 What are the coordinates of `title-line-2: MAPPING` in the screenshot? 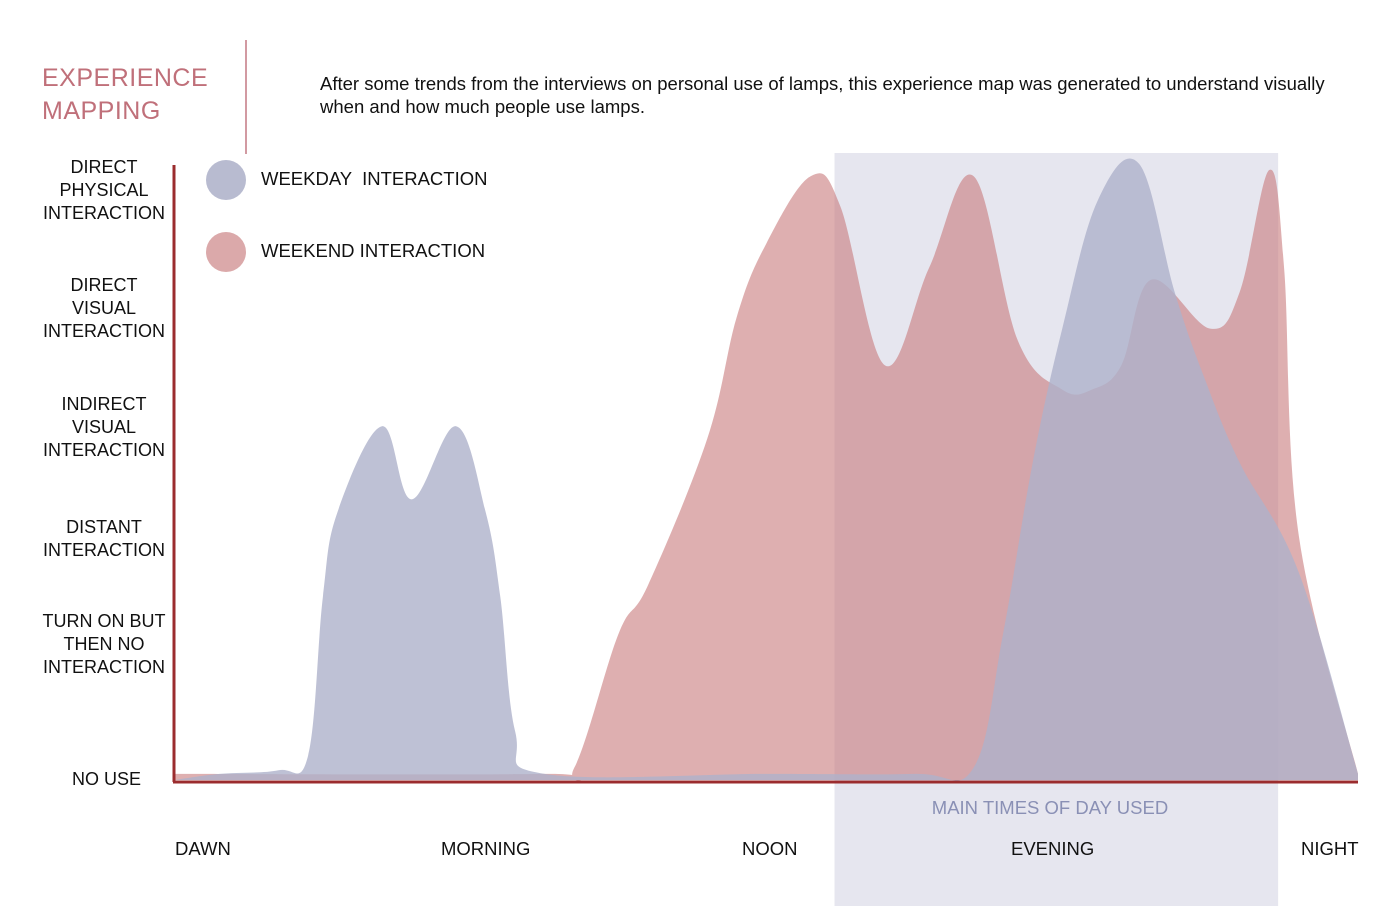 It's located at (101, 111).